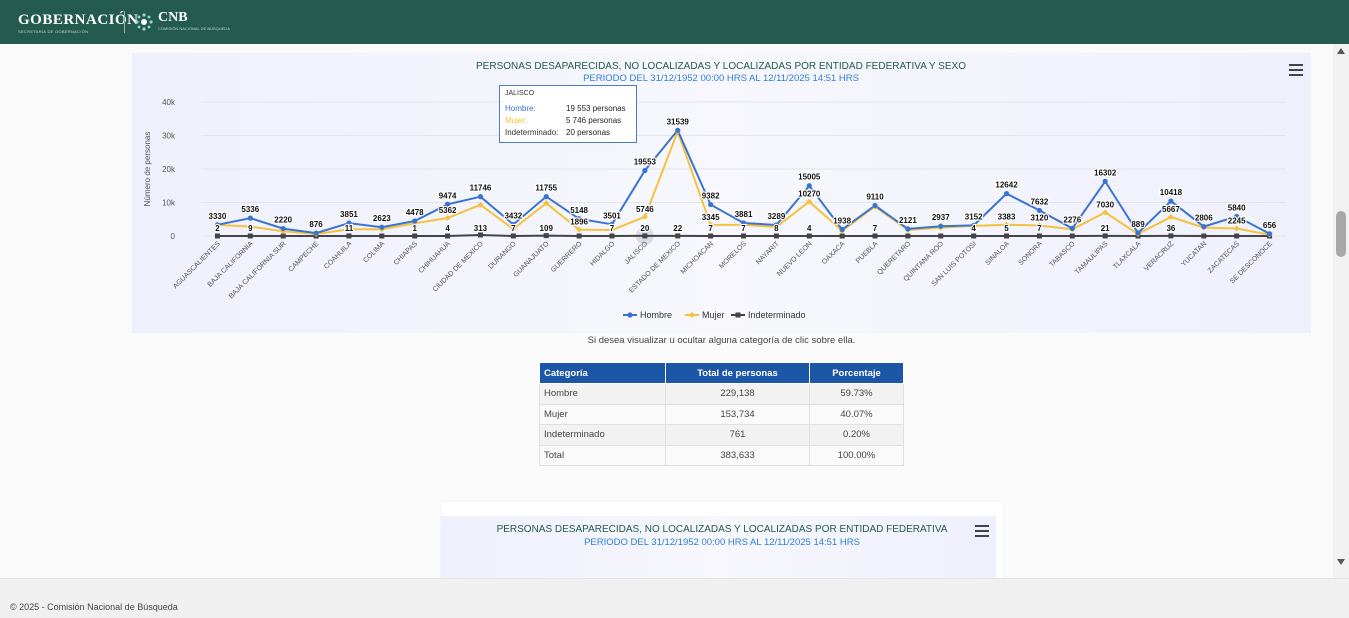 Image resolution: width=1349 pixels, height=618 pixels. What do you see at coordinates (705, 315) in the screenshot?
I see `legend-item-mujer: Mujer` at bounding box center [705, 315].